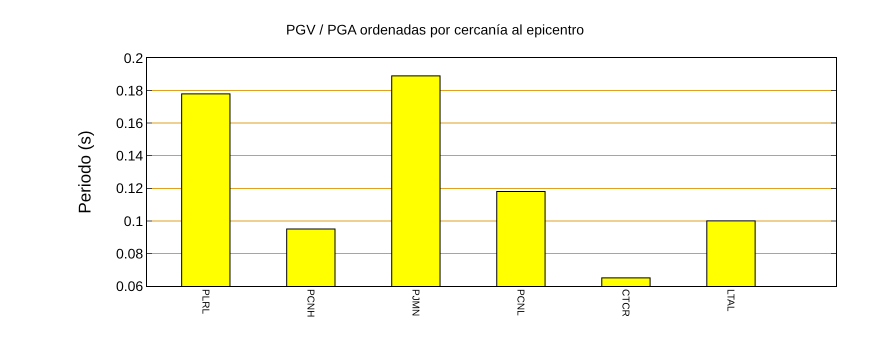 The image size is (870, 350). Describe the element at coordinates (134, 58) in the screenshot. I see `y-tick-label: 0.2` at that location.